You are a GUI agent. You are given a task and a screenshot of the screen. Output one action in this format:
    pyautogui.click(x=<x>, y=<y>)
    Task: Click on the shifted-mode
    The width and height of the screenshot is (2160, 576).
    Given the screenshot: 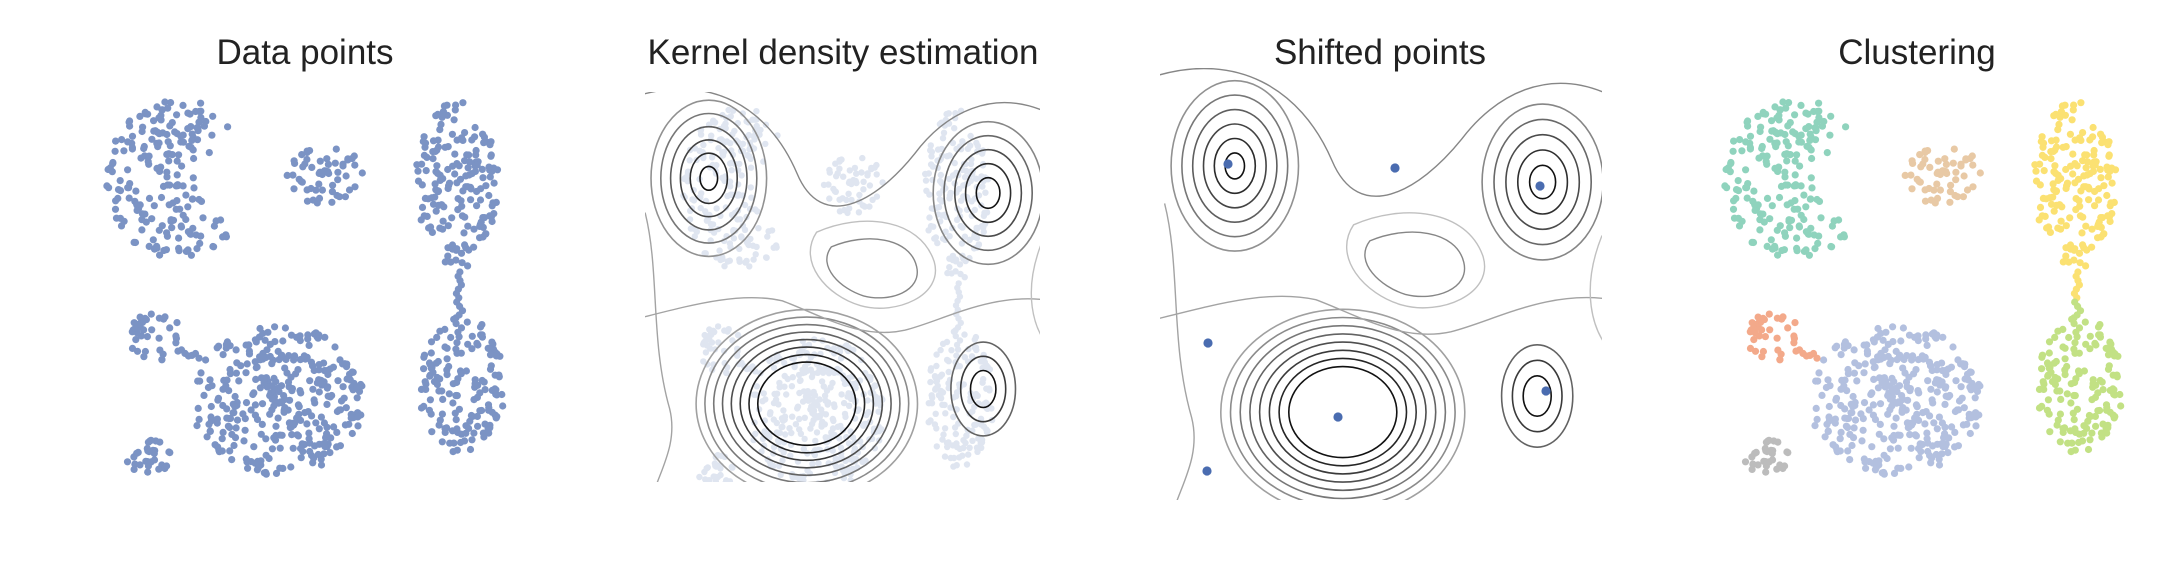 What is the action you would take?
    pyautogui.click(x=1208, y=343)
    